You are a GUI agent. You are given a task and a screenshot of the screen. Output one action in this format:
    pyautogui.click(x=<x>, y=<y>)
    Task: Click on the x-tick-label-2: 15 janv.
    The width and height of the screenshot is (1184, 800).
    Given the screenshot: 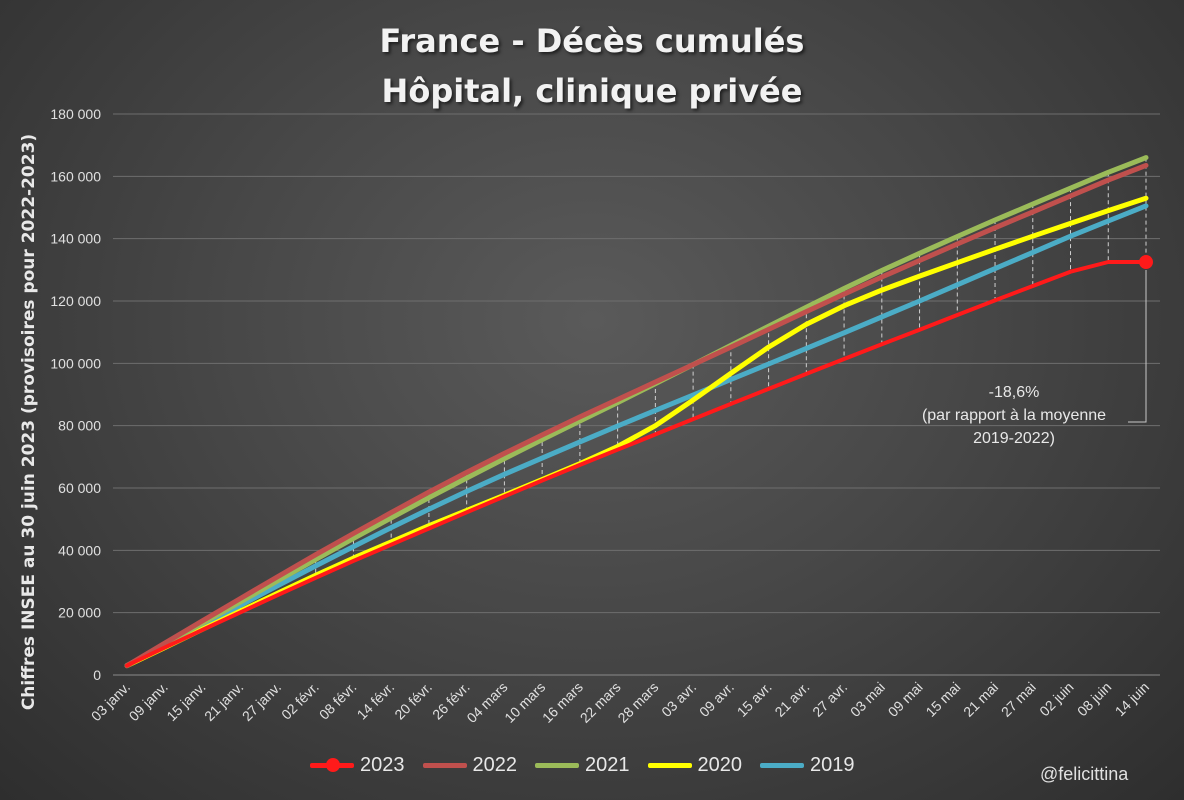 What is the action you would take?
    pyautogui.click(x=185, y=701)
    